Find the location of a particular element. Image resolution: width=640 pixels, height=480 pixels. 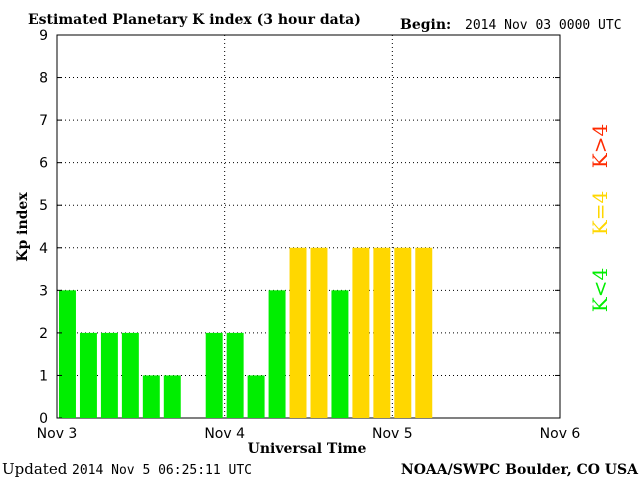

y-tick-label: 6 is located at coordinates (43, 164).